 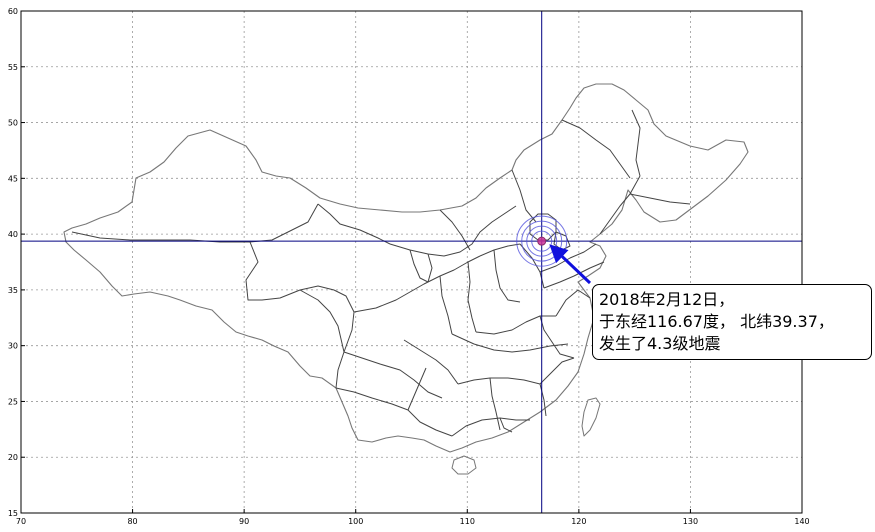 I want to click on x-tick-label: 100, so click(x=355, y=521).